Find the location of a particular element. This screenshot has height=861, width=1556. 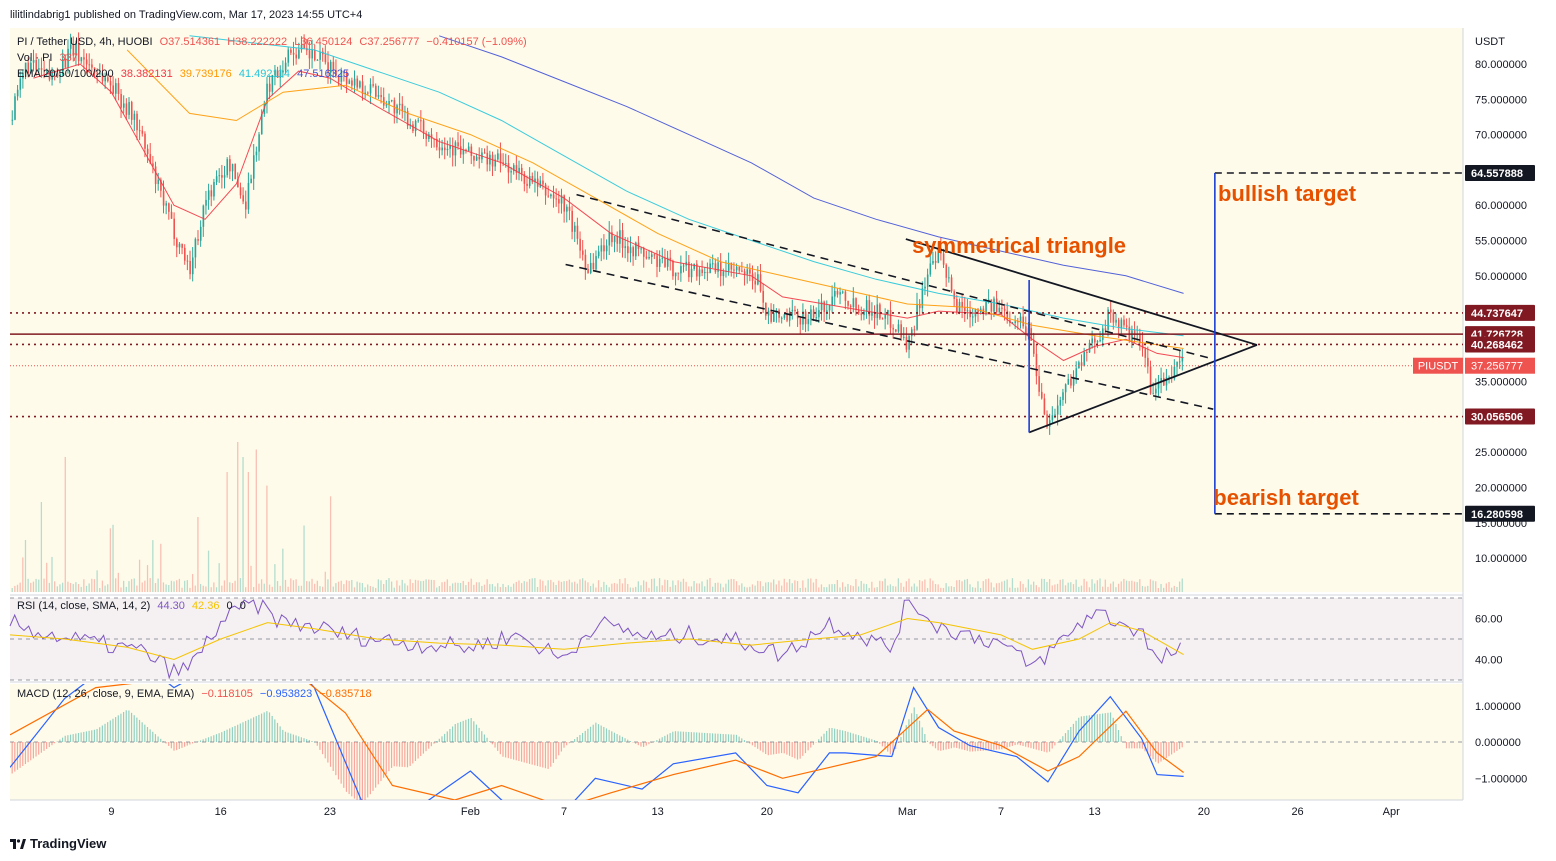

triangle-upper-line is located at coordinates (1081, 292).